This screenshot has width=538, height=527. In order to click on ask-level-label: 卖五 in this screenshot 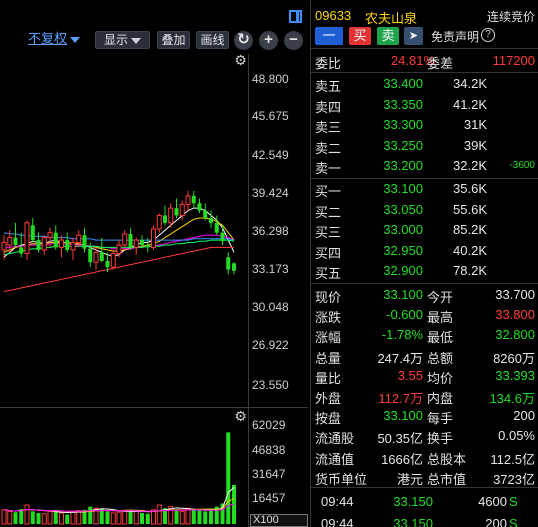, I will do `click(328, 86)`.